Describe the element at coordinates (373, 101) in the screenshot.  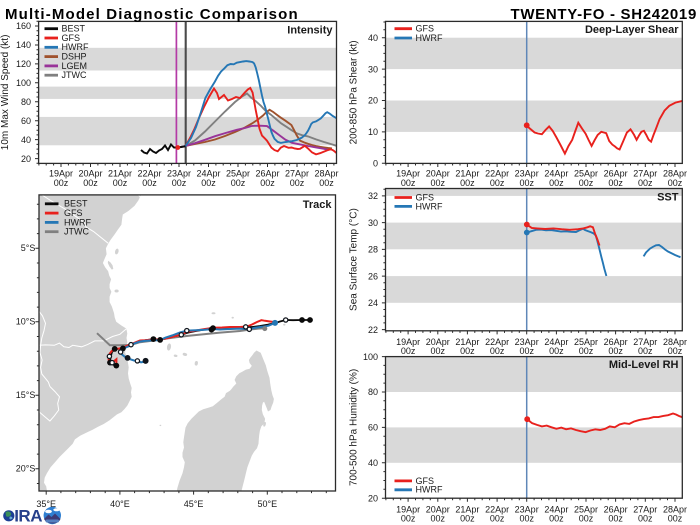
I see `svg-text: 20` at that location.